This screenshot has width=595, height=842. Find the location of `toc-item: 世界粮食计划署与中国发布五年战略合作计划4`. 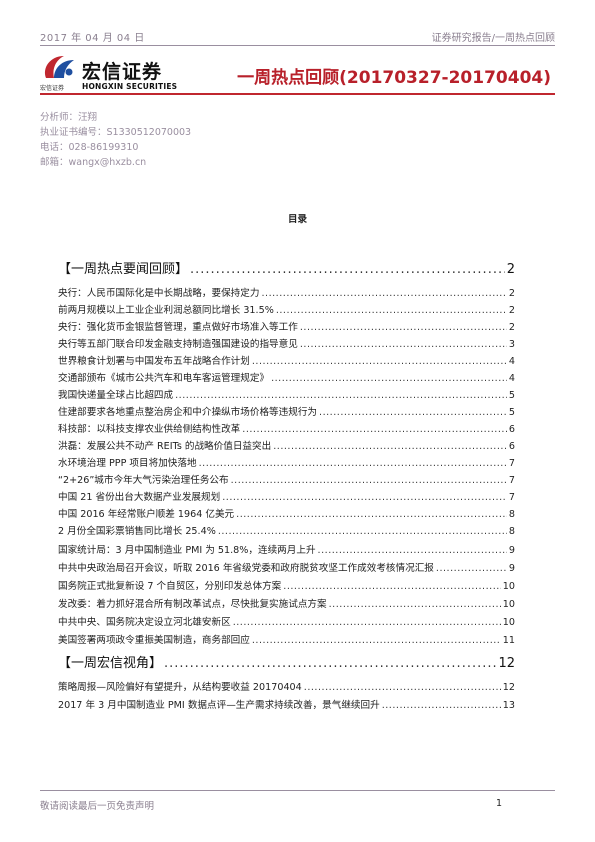

toc-item: 世界粮食计划署与中国发布五年战略合作计划4 is located at coordinates (286, 360).